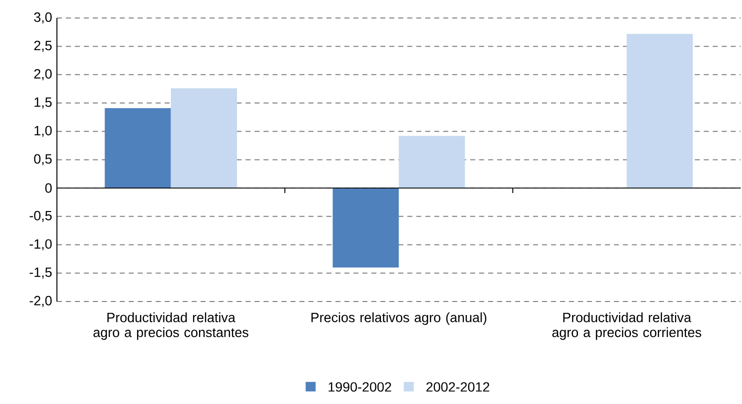 The height and width of the screenshot is (404, 742). I want to click on y-tick-label: 1,0, so click(43, 131).